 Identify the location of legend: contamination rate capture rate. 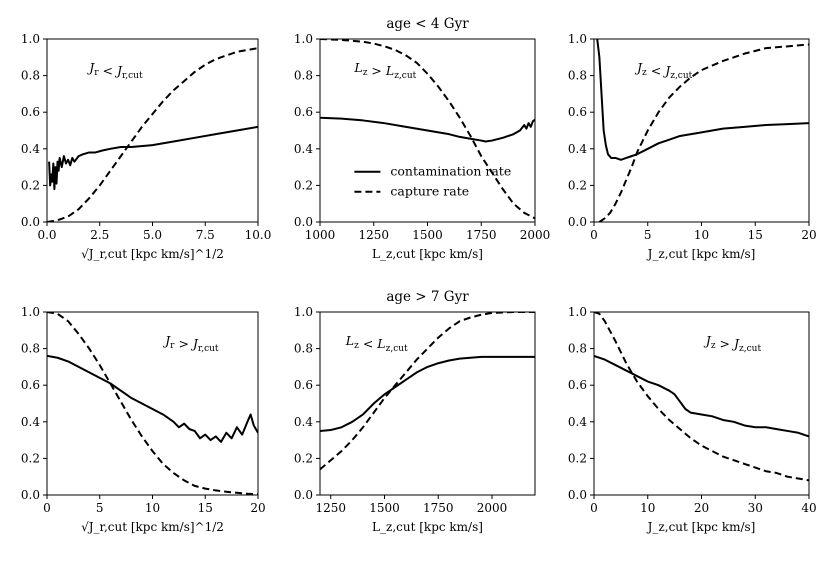
(432, 181).